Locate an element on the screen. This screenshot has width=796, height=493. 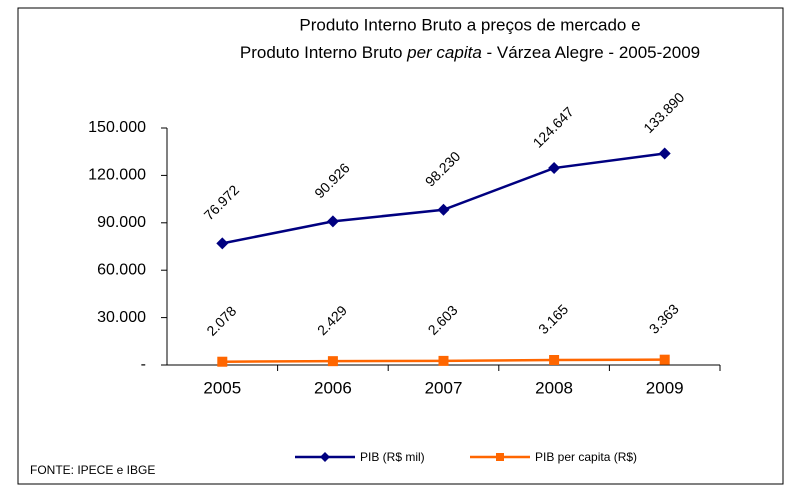
y-tick-label: 30.000 is located at coordinates (121, 317).